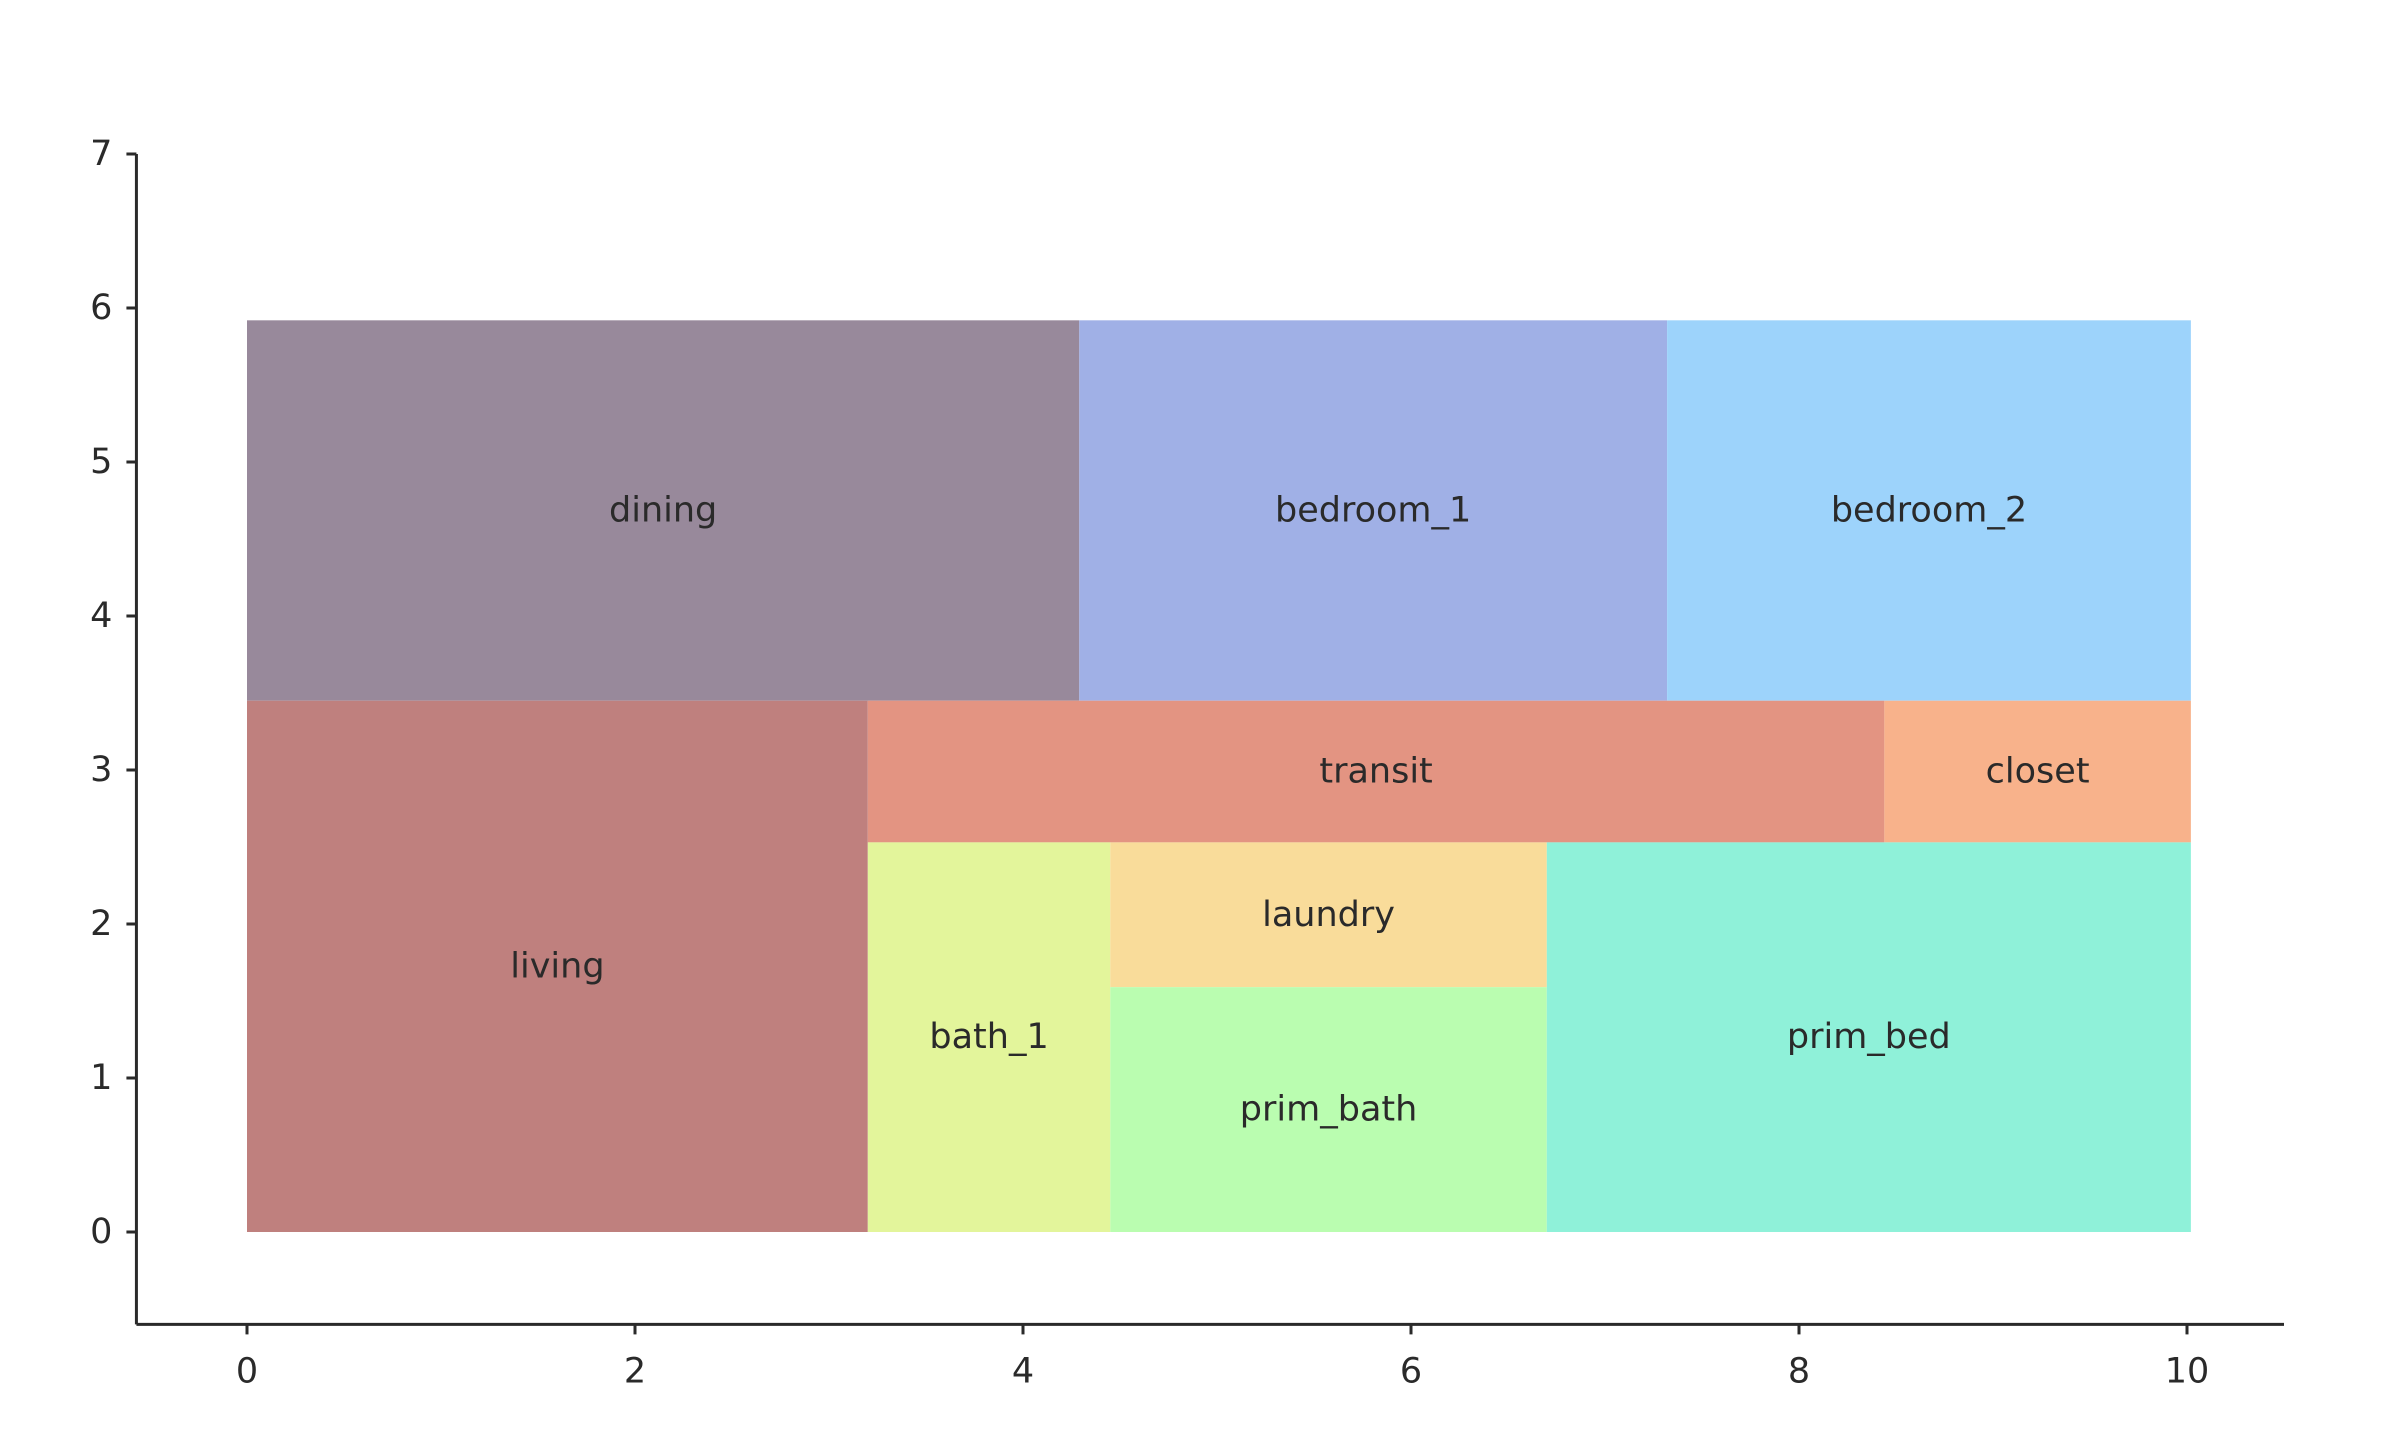 The width and height of the screenshot is (2400, 1440). I want to click on y-tick-label: 7, so click(101, 154).